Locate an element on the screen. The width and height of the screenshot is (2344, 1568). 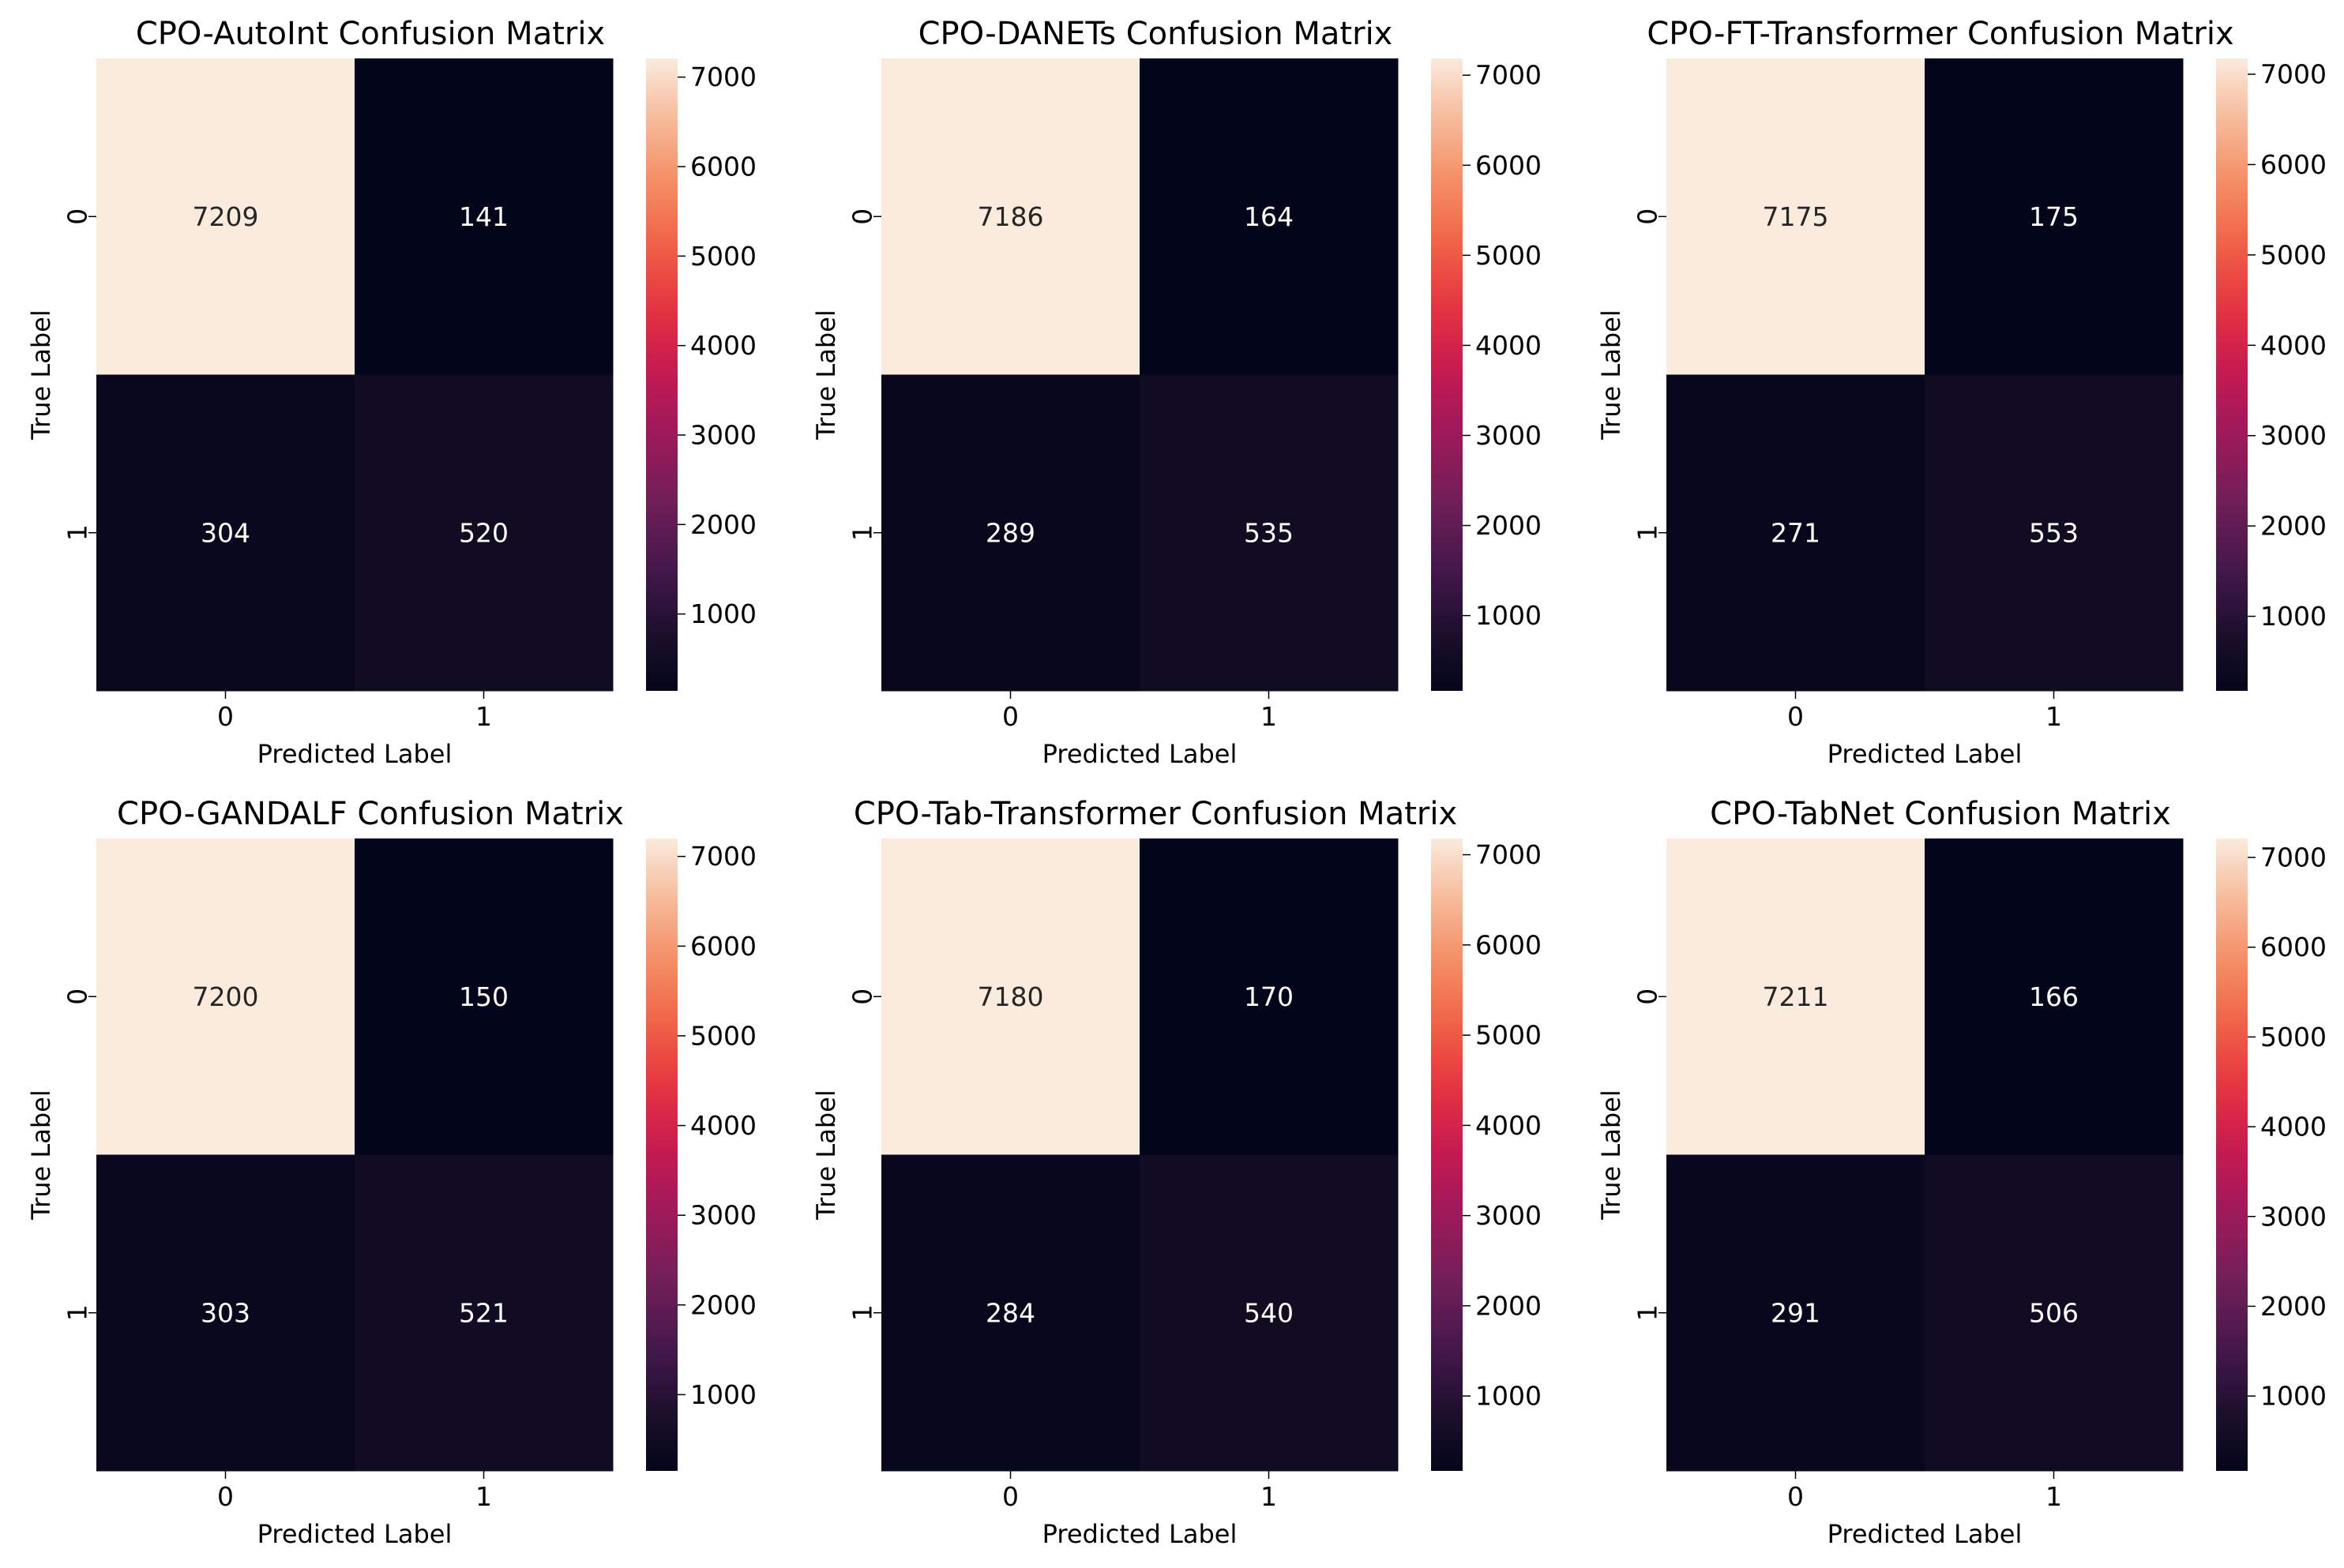
cell-value: 7180 is located at coordinates (1011, 996).